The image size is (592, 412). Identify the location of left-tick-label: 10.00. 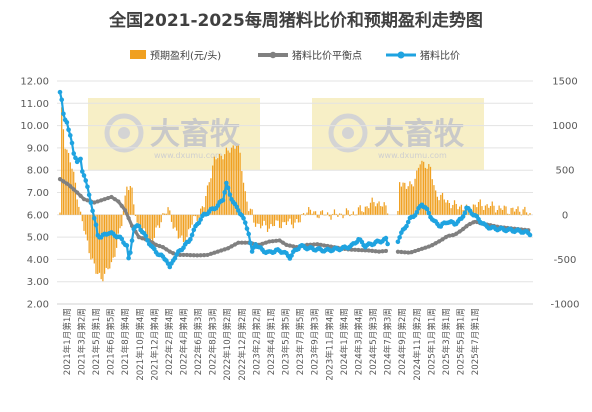
(34, 126).